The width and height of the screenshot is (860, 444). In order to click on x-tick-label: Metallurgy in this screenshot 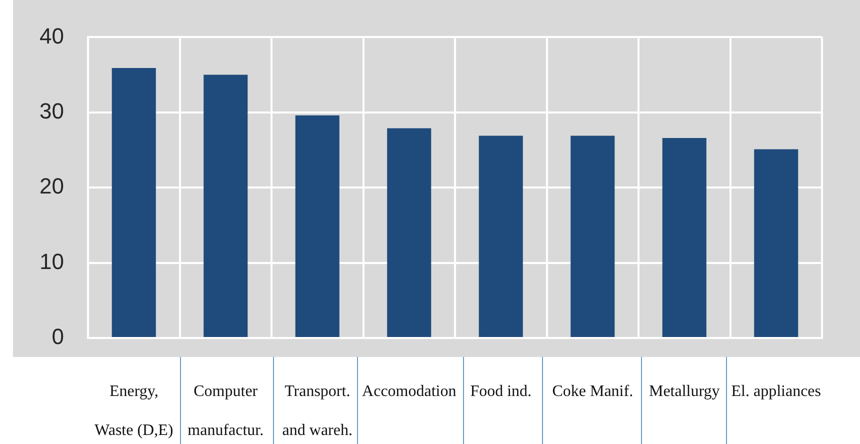, I will do `click(684, 391)`.